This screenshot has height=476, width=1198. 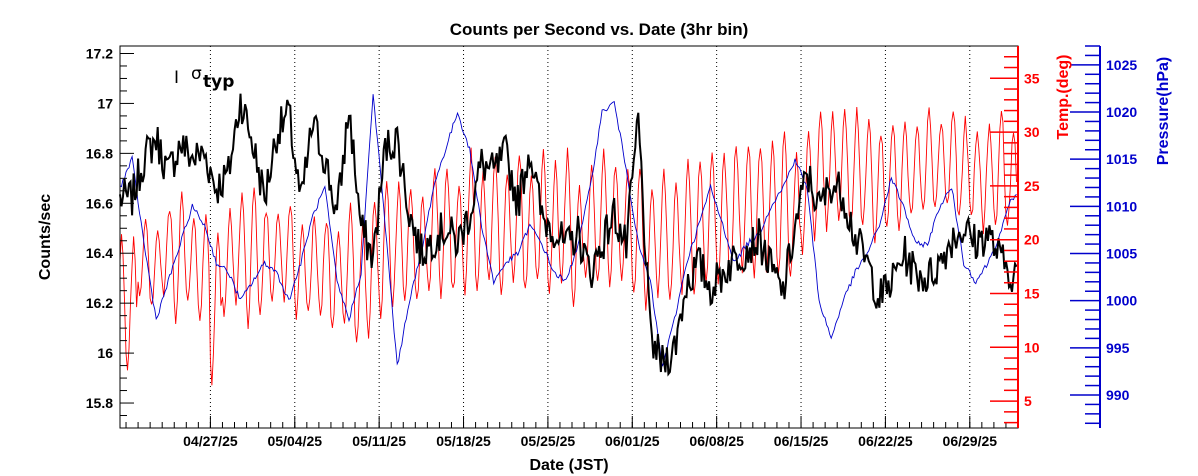 I want to click on y-axis-title: Counts/sec, so click(x=45, y=237).